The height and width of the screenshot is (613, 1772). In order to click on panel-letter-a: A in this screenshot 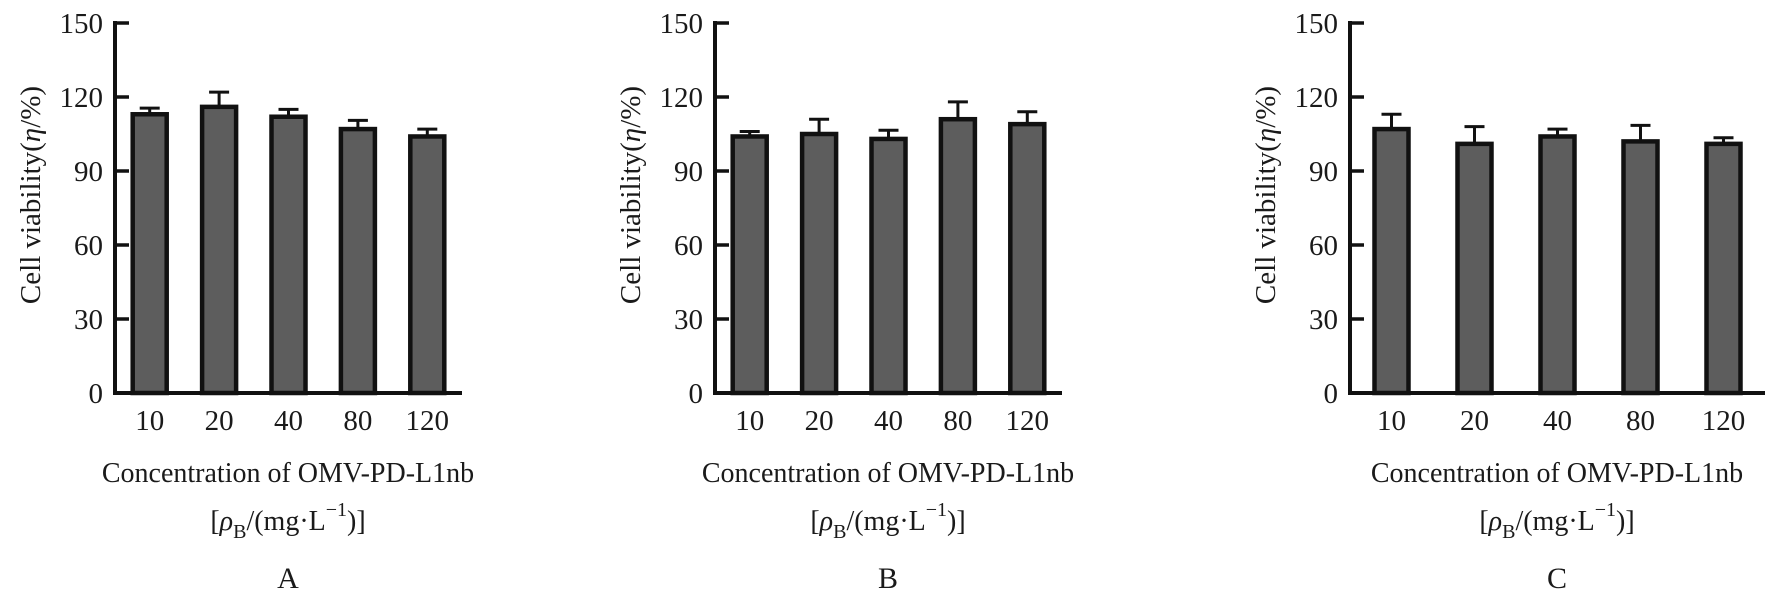, I will do `click(288, 578)`.